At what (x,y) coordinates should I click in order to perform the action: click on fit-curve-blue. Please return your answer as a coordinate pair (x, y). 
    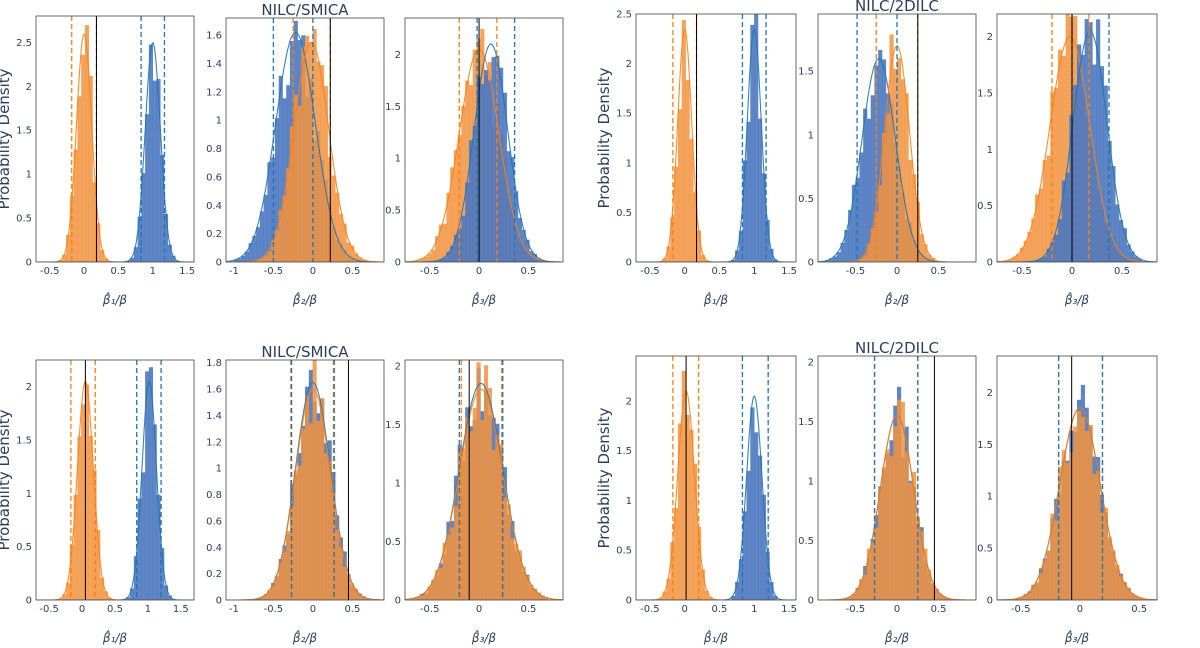
    Looking at the image, I should click on (716, 497).